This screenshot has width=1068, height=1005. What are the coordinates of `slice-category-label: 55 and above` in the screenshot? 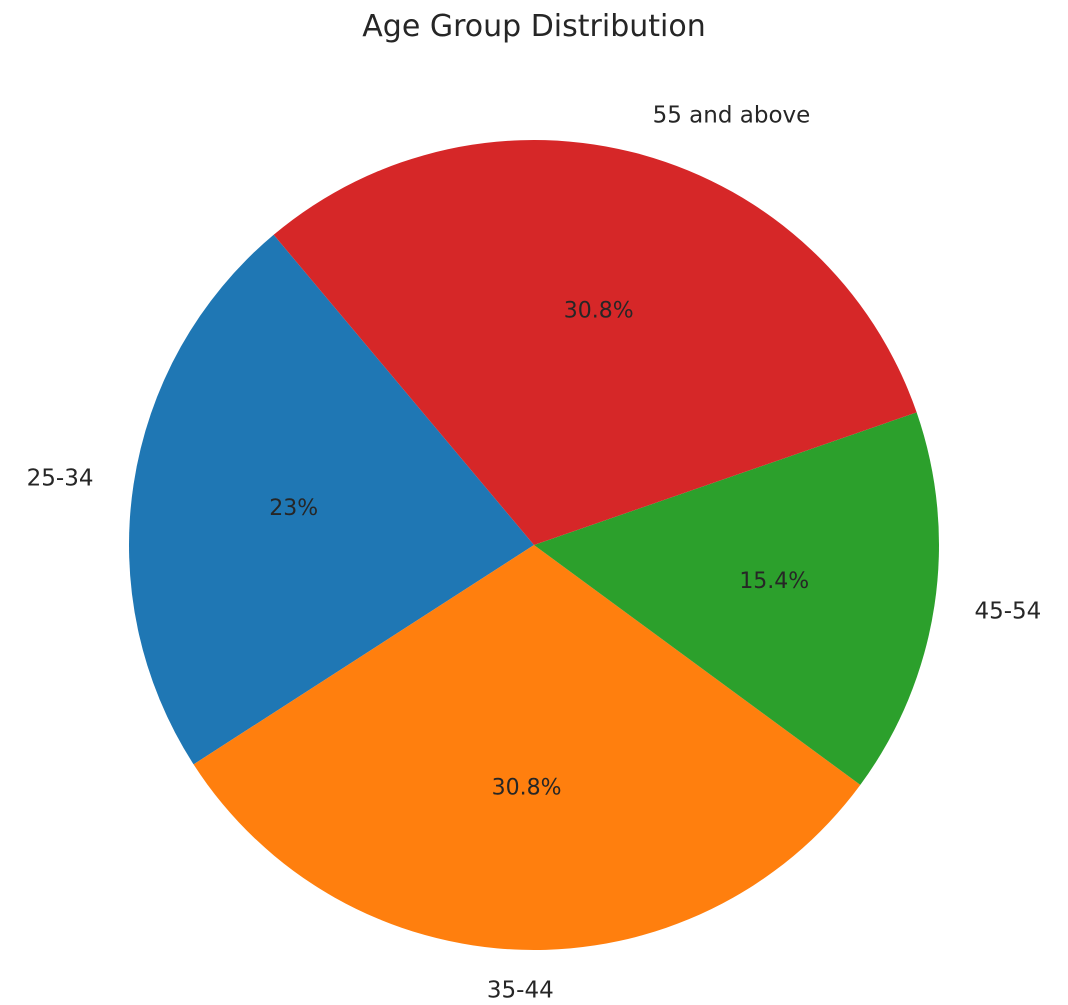 It's located at (732, 116).